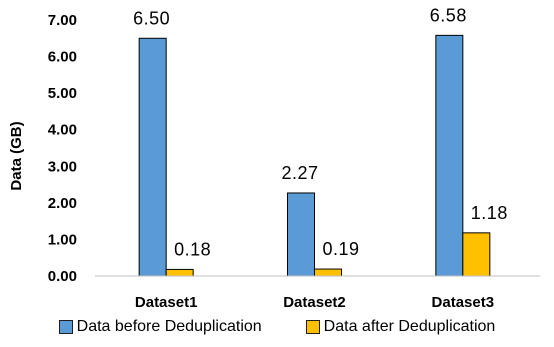  I want to click on y-tick-label: 5.00, so click(62, 93).